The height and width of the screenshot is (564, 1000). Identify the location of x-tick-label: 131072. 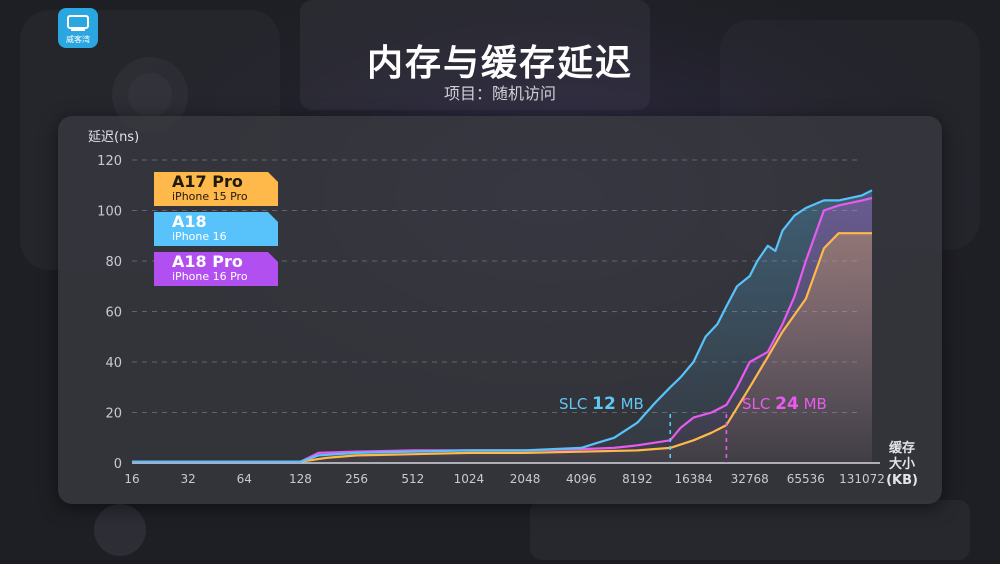
(862, 479).